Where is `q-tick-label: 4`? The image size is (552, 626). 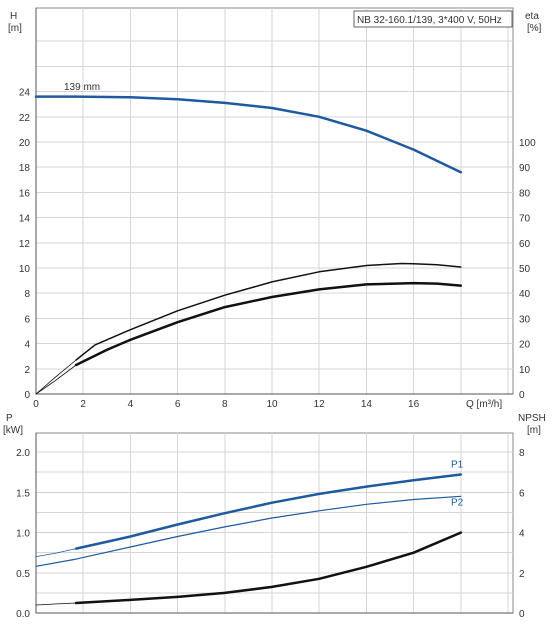 q-tick-label: 4 is located at coordinates (131, 404).